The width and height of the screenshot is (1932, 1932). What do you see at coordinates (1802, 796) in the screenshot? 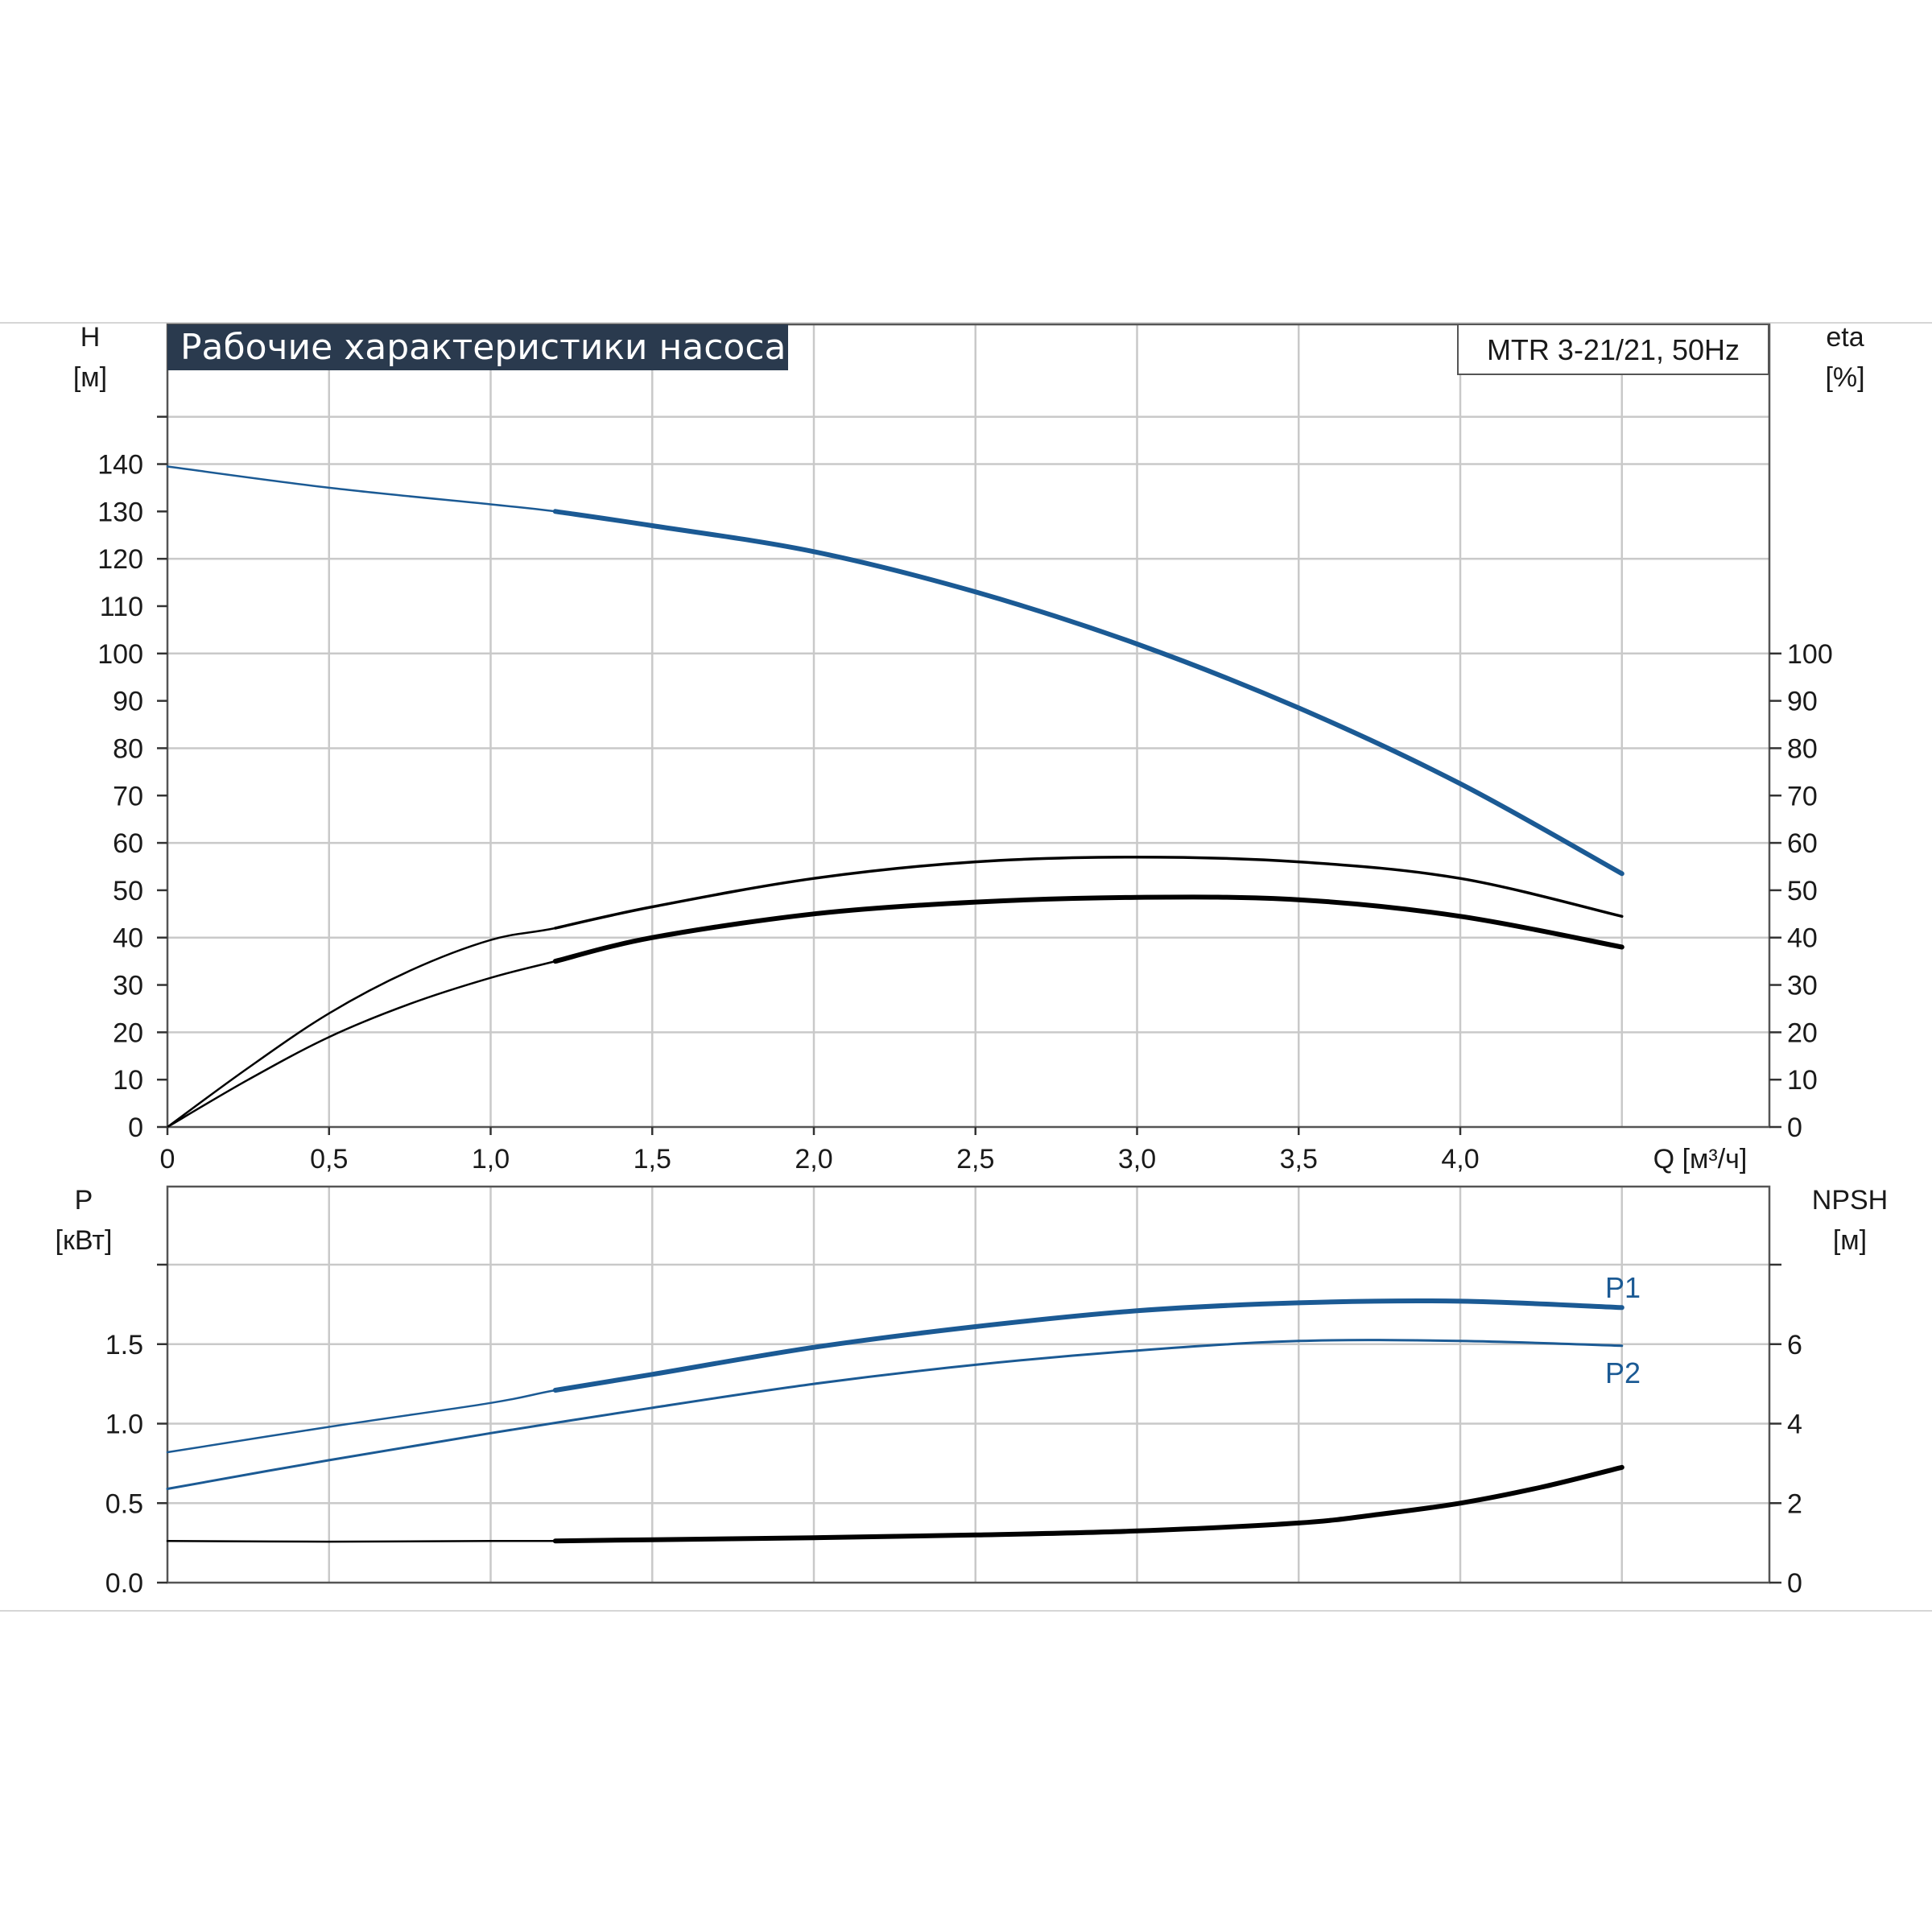
I see `y2-tick-label-70: 70` at bounding box center [1802, 796].